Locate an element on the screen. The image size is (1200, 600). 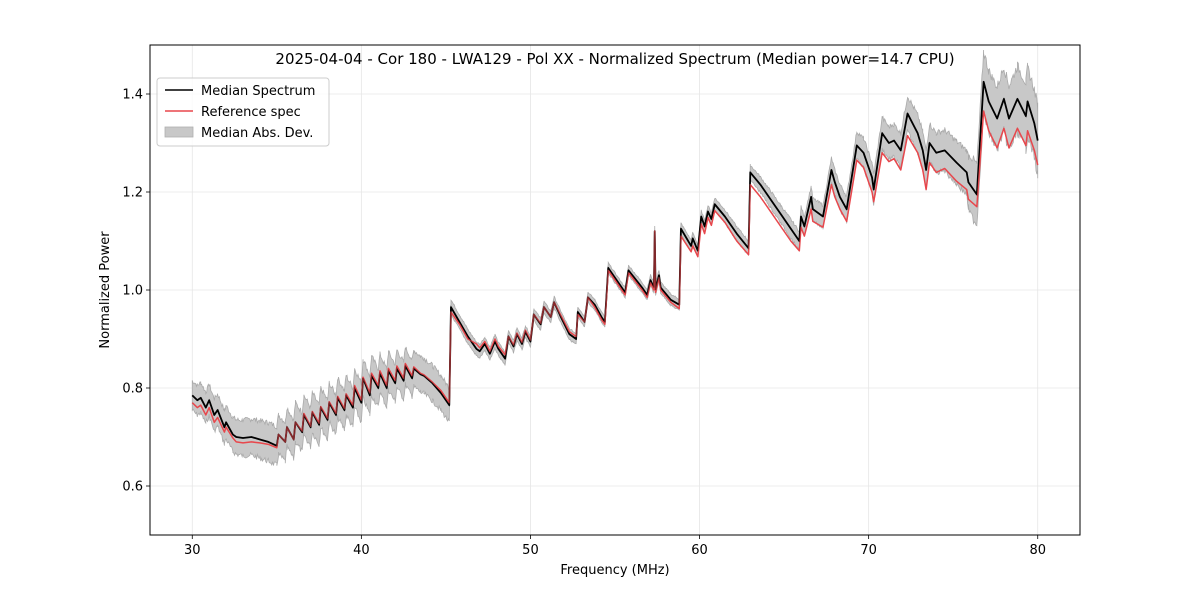
legend-reference-label: Reference spec is located at coordinates (251, 112).